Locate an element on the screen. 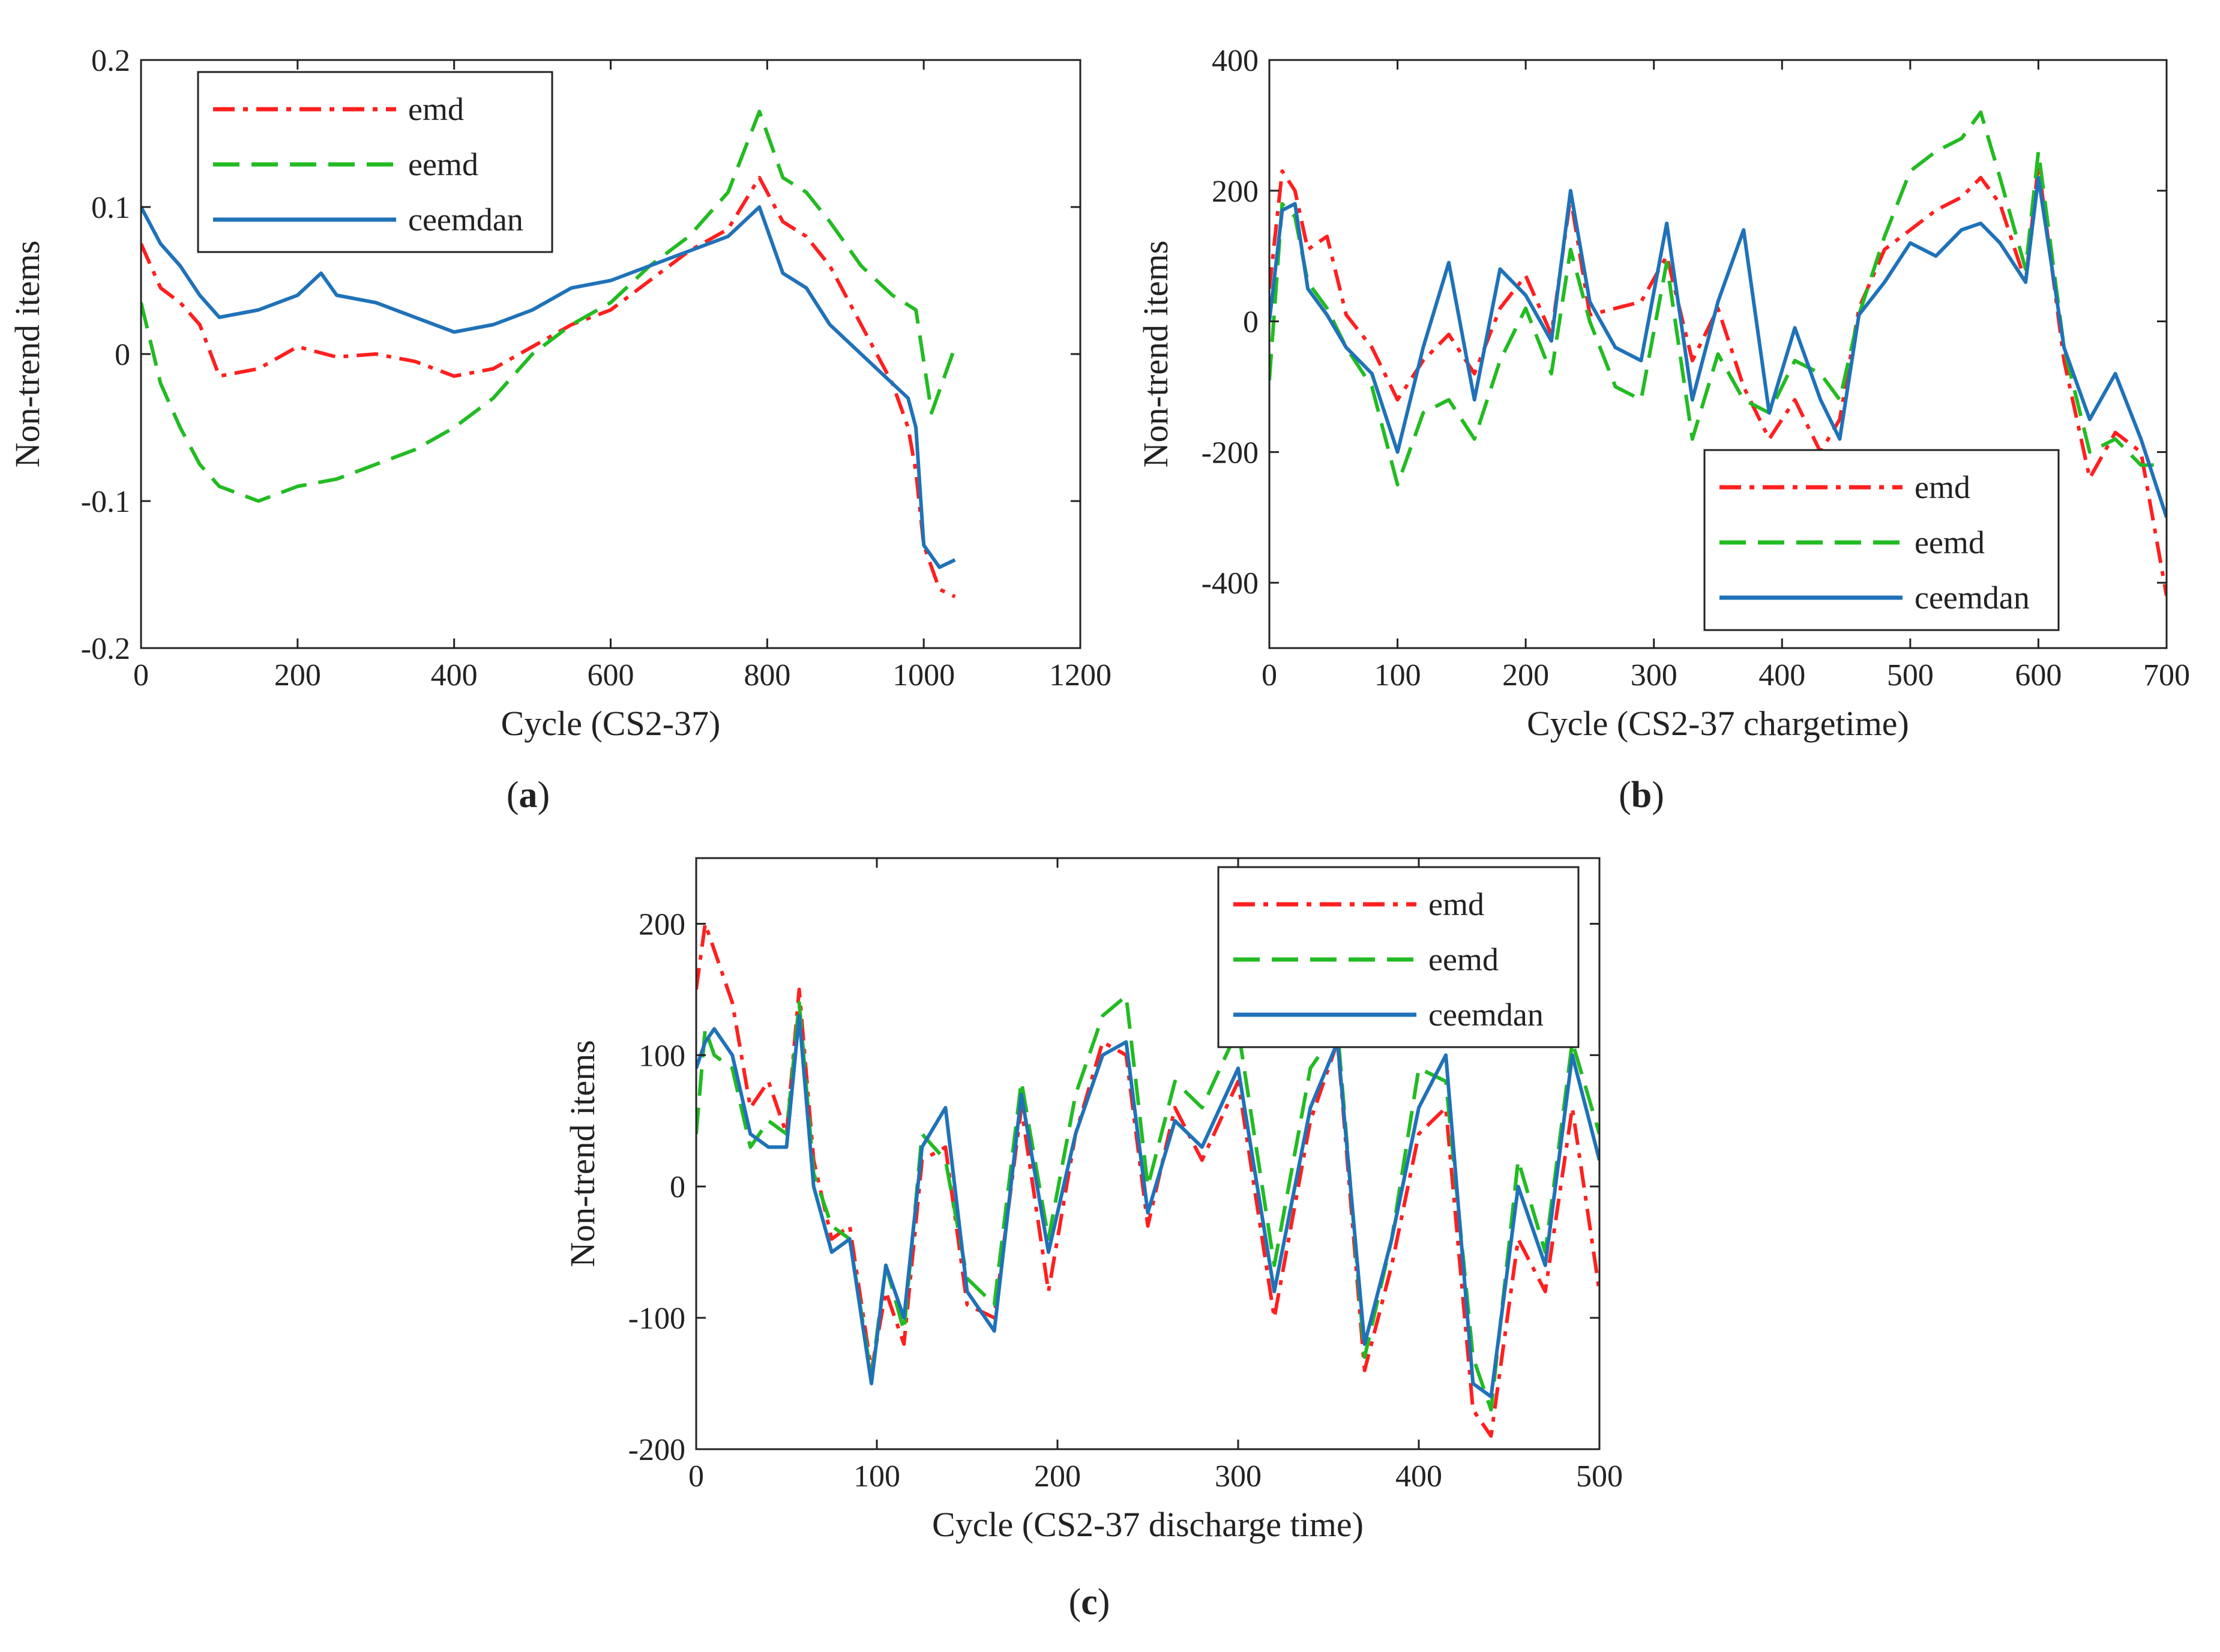 This screenshot has width=2220, height=1652. y-tick-label: 100 is located at coordinates (662, 1056).